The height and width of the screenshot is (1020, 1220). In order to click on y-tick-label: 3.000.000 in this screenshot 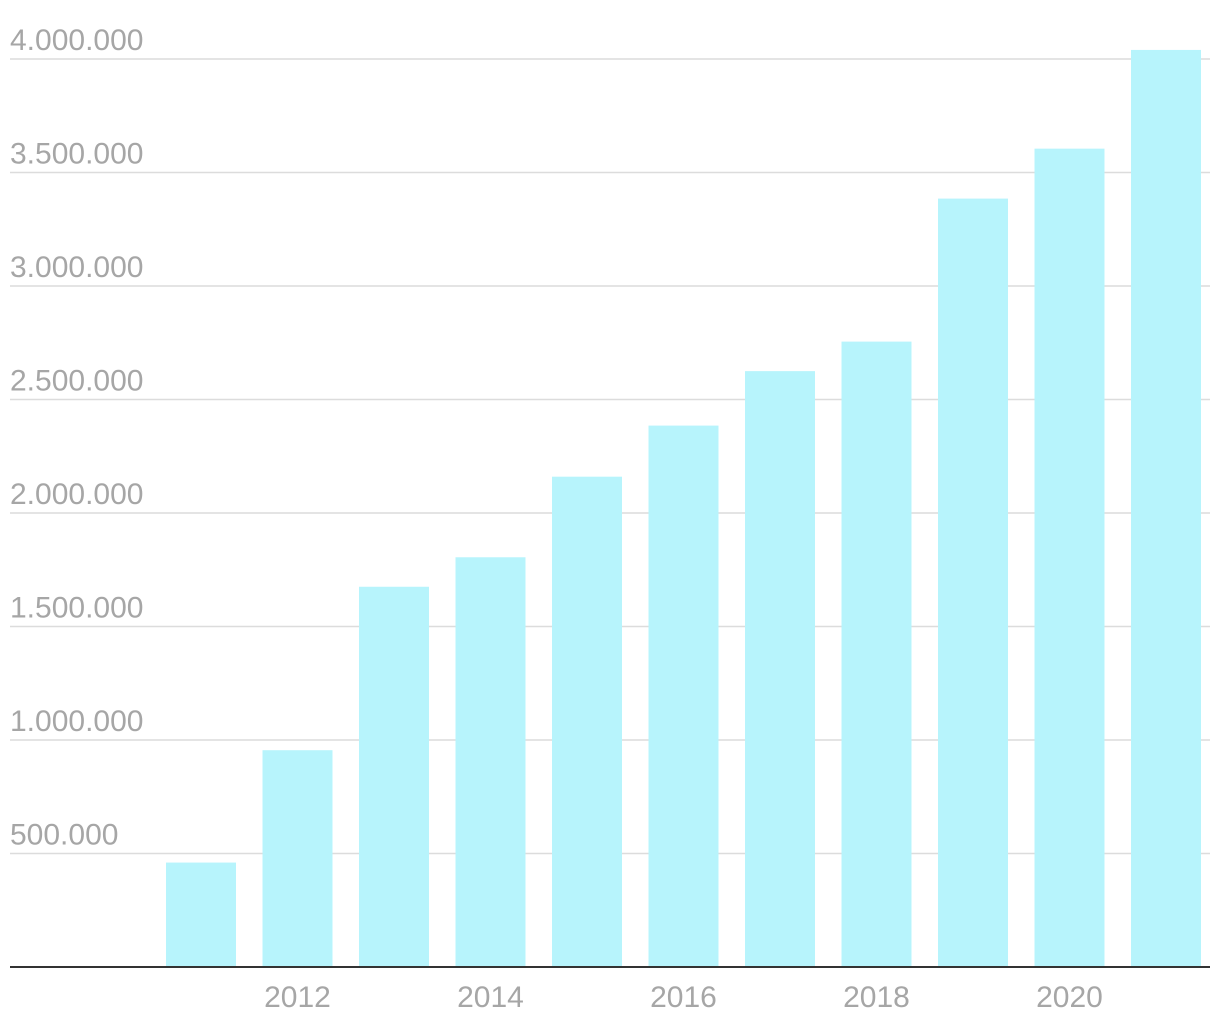, I will do `click(76, 267)`.